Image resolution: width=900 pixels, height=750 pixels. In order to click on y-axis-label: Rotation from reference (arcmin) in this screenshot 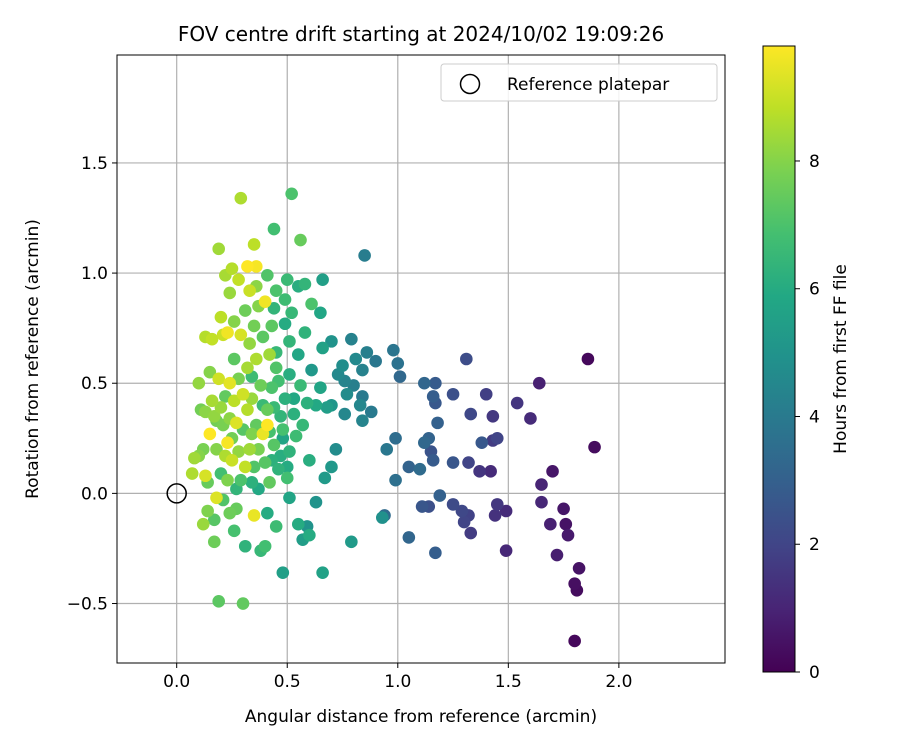, I will do `click(33, 359)`.